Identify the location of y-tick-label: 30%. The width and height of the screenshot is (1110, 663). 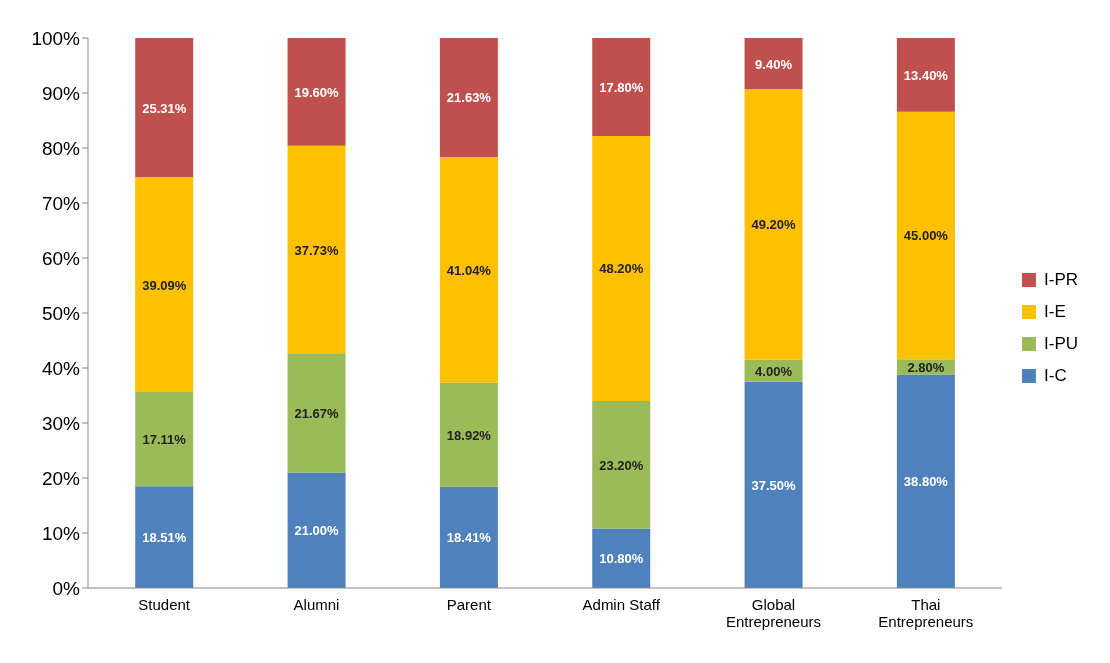
(61, 423).